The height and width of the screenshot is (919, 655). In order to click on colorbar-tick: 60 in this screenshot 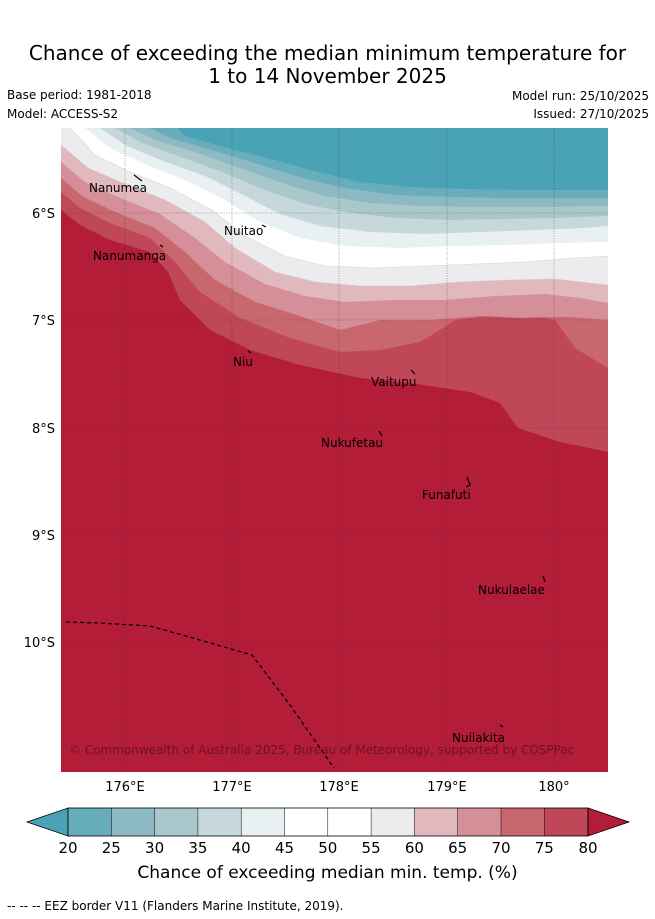, I will do `click(414, 848)`.